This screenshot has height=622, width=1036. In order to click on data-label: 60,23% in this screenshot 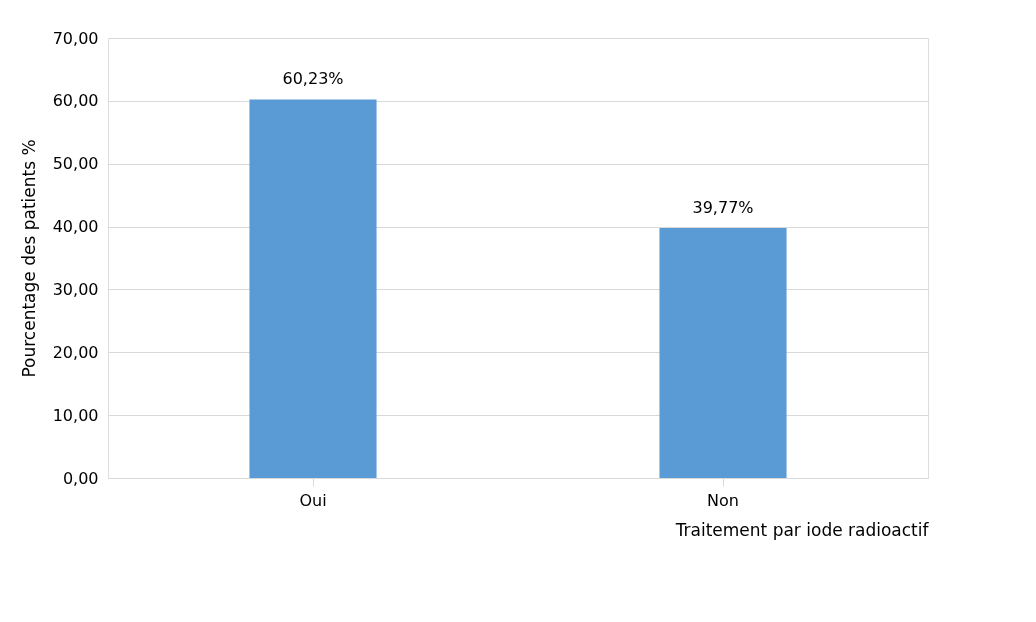, I will do `click(313, 79)`.